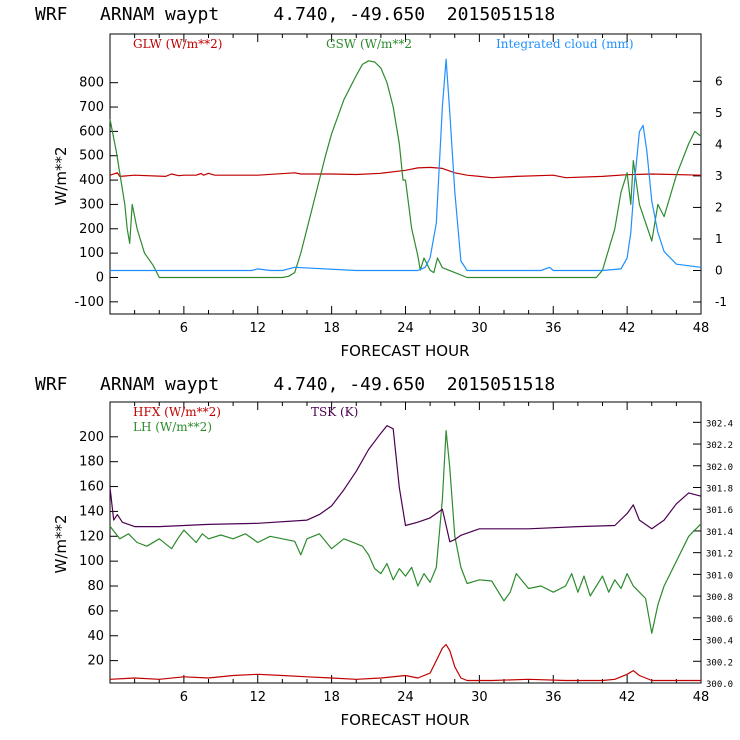 The image size is (740, 740). Describe the element at coordinates (331, 697) in the screenshot. I see `bottom-x-tick-label: 18` at that location.